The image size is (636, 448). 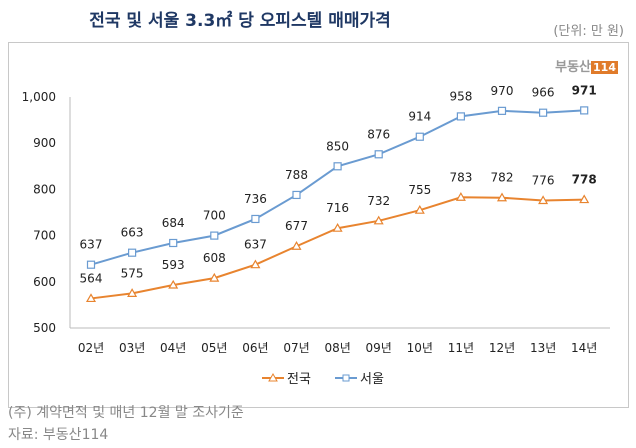 I want to click on data-label: 684, so click(x=173, y=223).